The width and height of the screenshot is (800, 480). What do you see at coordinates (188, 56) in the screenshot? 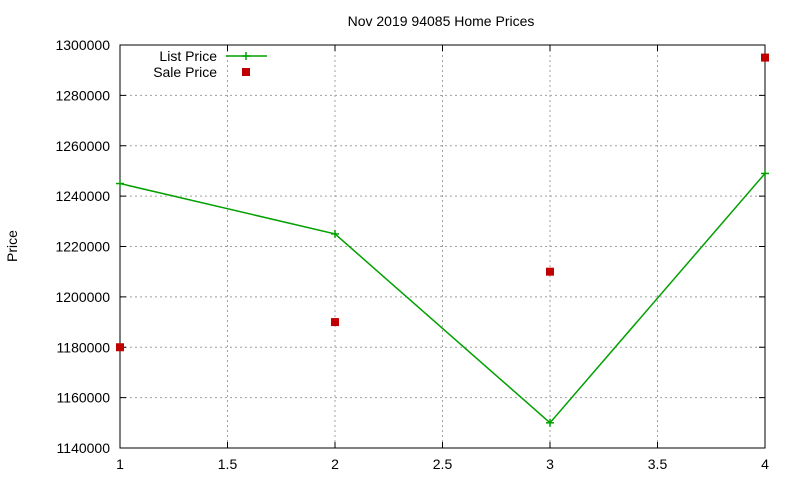
I see `legend-label: List Price` at bounding box center [188, 56].